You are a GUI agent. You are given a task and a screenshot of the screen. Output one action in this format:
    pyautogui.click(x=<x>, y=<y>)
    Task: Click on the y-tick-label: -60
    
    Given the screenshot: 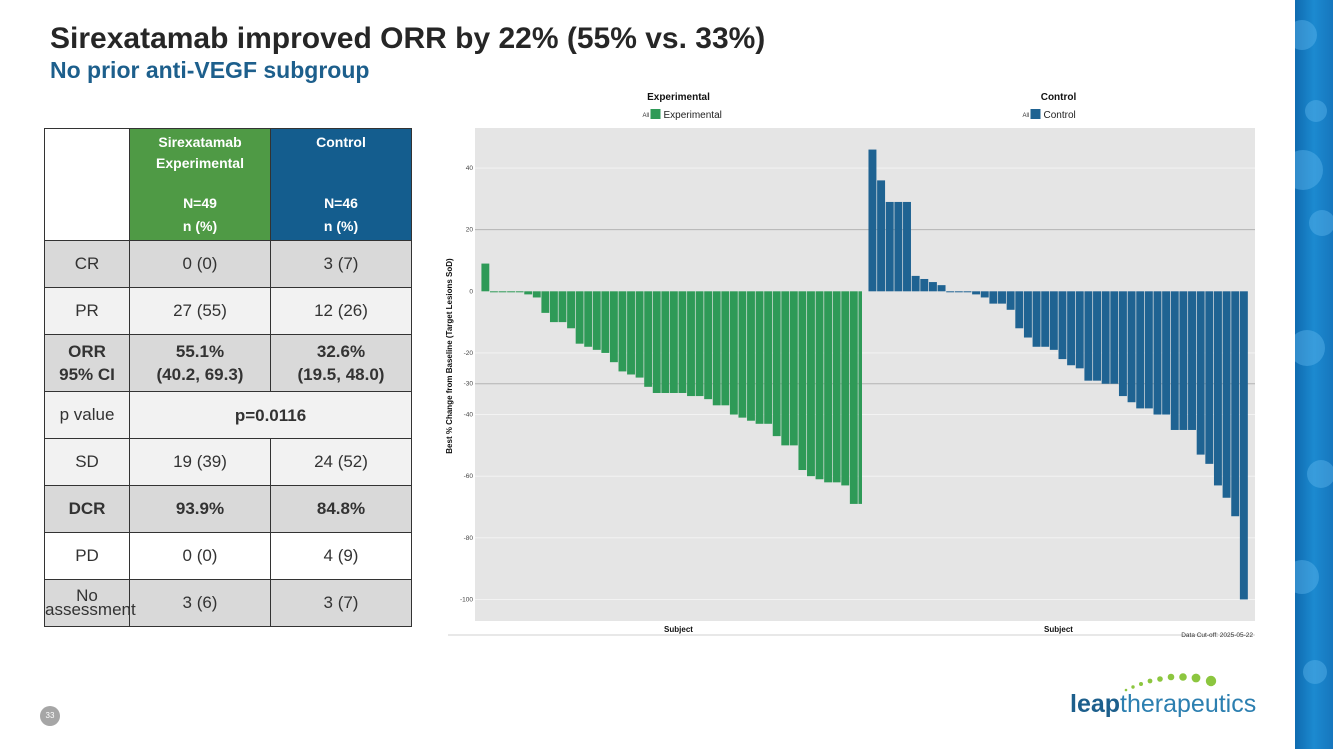 What is the action you would take?
    pyautogui.click(x=469, y=476)
    